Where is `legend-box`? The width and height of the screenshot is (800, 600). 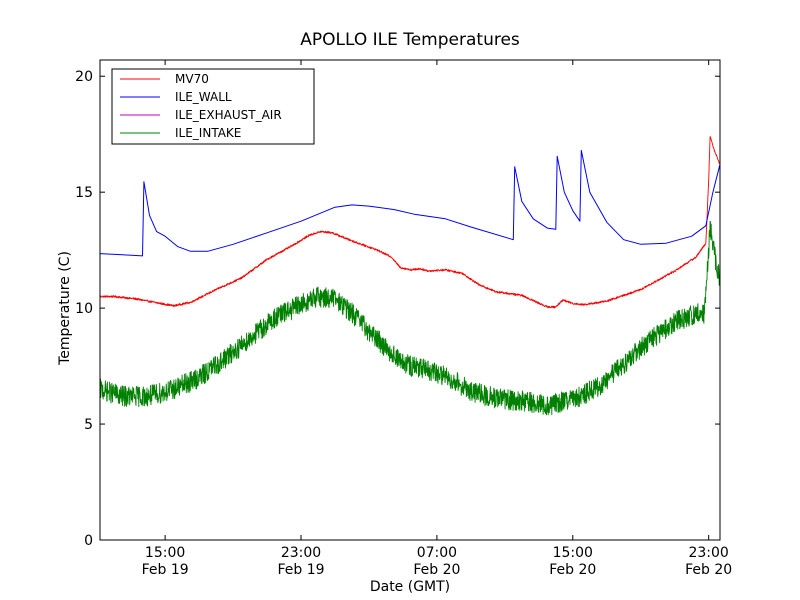 legend-box is located at coordinates (213, 106).